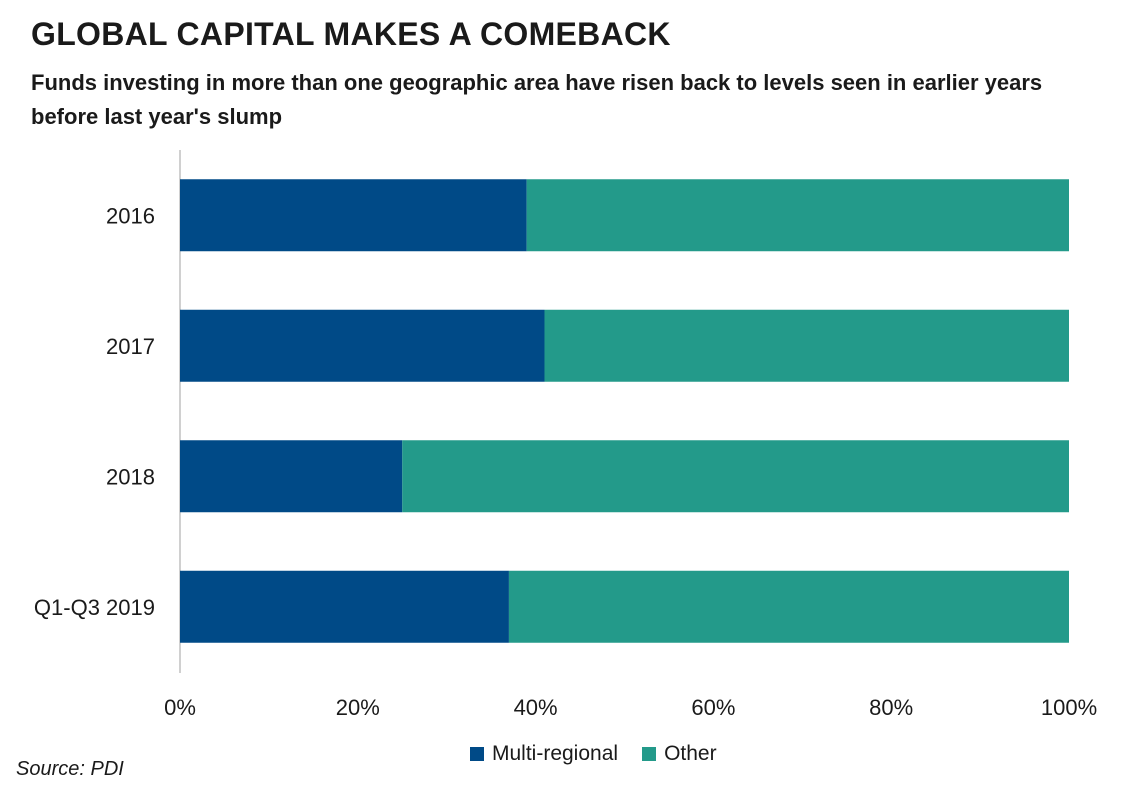  I want to click on bar-multi-regional-q1-q3-2019, so click(344, 606).